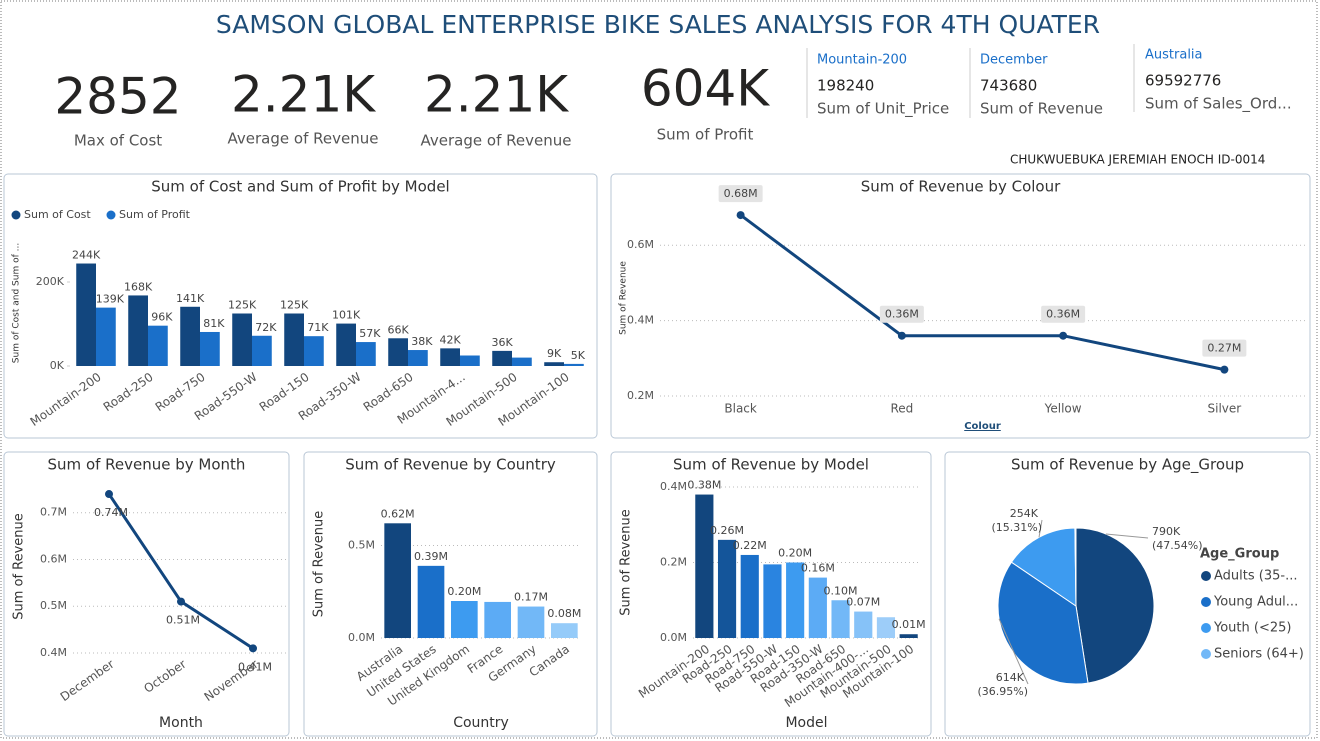 This screenshot has height=741, width=1320. I want to click on value-label: 0.41M, so click(255, 666).